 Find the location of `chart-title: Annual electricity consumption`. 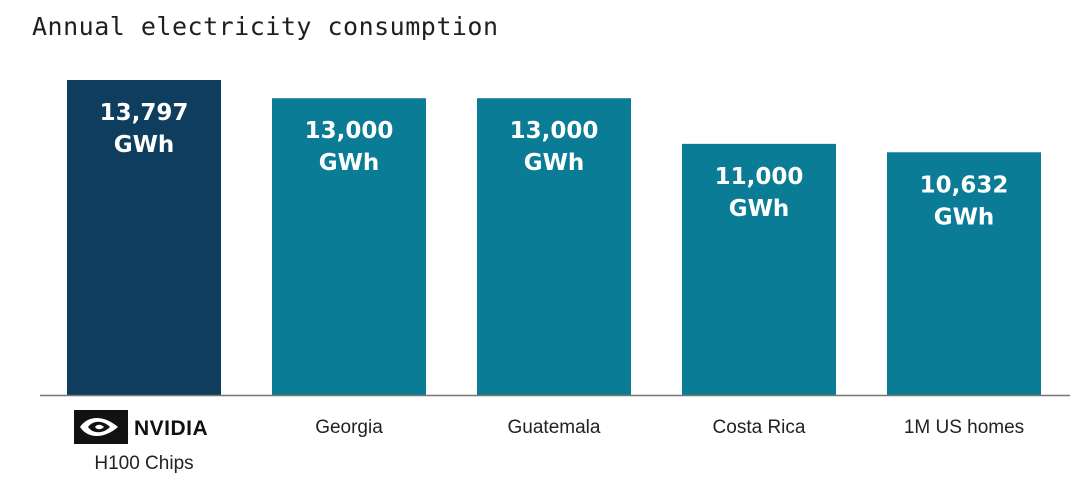

chart-title: Annual electricity consumption is located at coordinates (265, 26).